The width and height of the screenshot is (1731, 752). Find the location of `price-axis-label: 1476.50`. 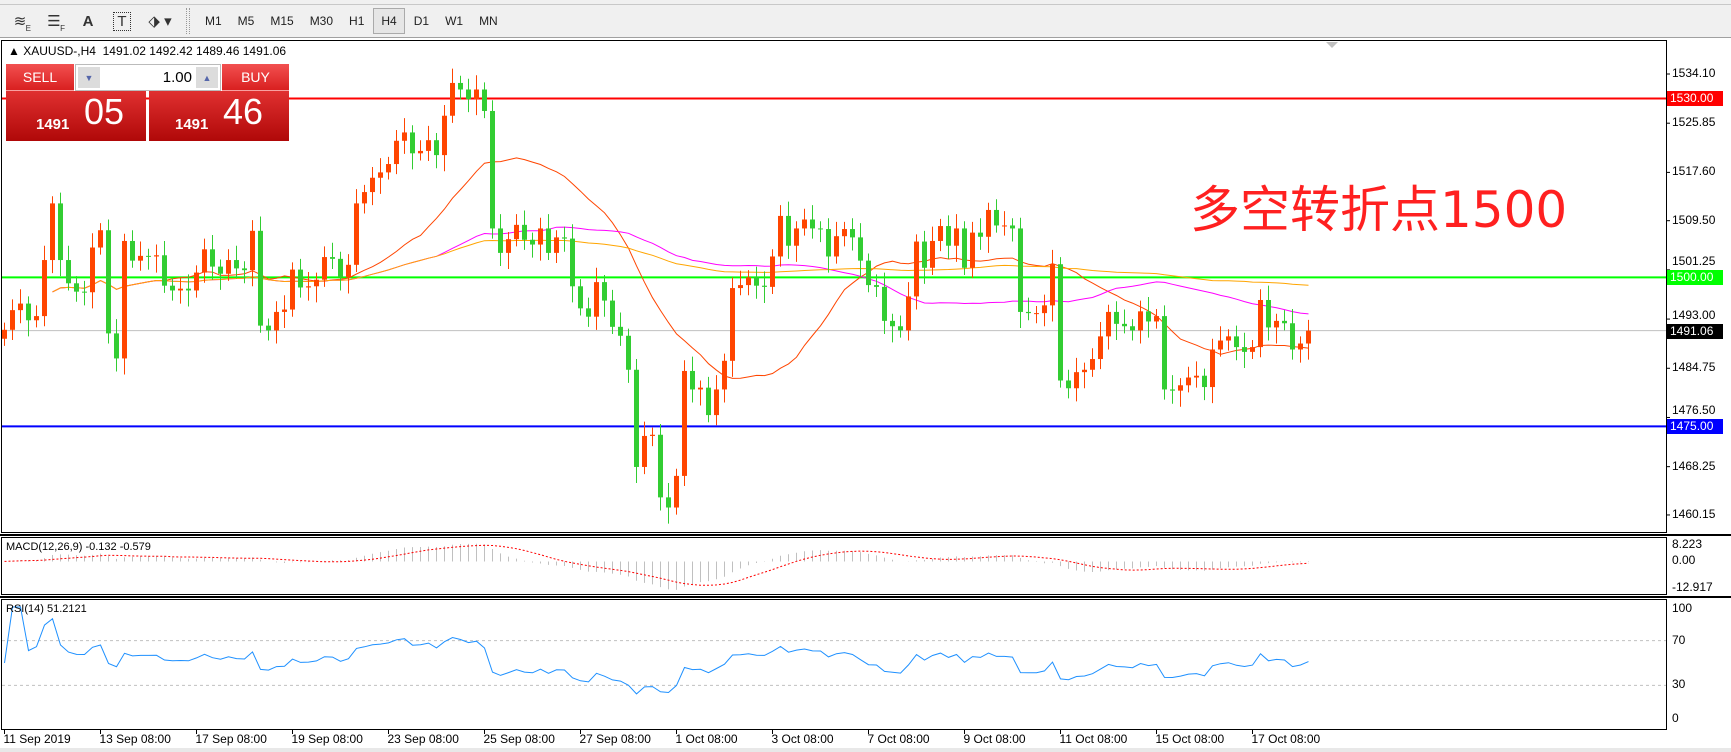

price-axis-label: 1476.50 is located at coordinates (1694, 410).